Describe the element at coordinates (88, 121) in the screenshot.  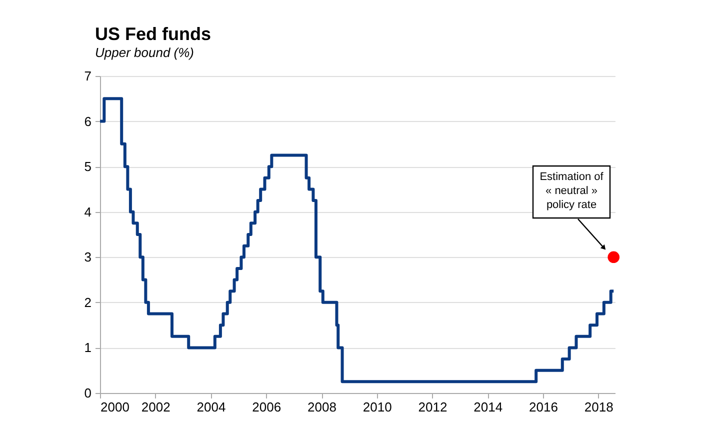
I see `y-tick-label: 6` at that location.